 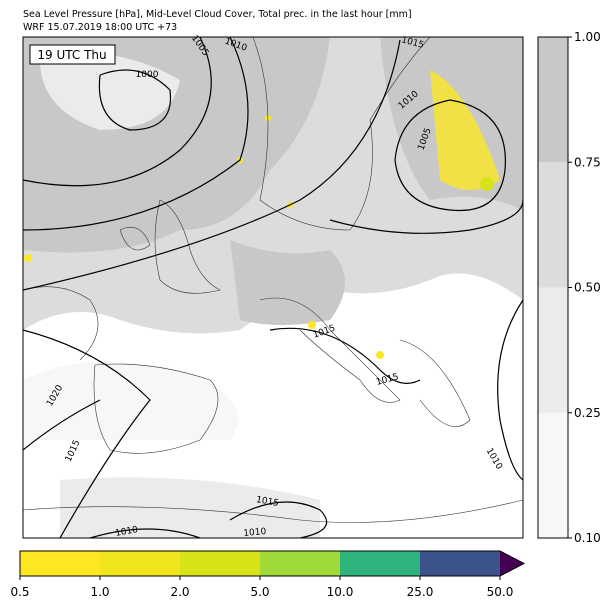 What do you see at coordinates (587, 162) in the screenshot?
I see `tick-label: 0.75` at bounding box center [587, 162].